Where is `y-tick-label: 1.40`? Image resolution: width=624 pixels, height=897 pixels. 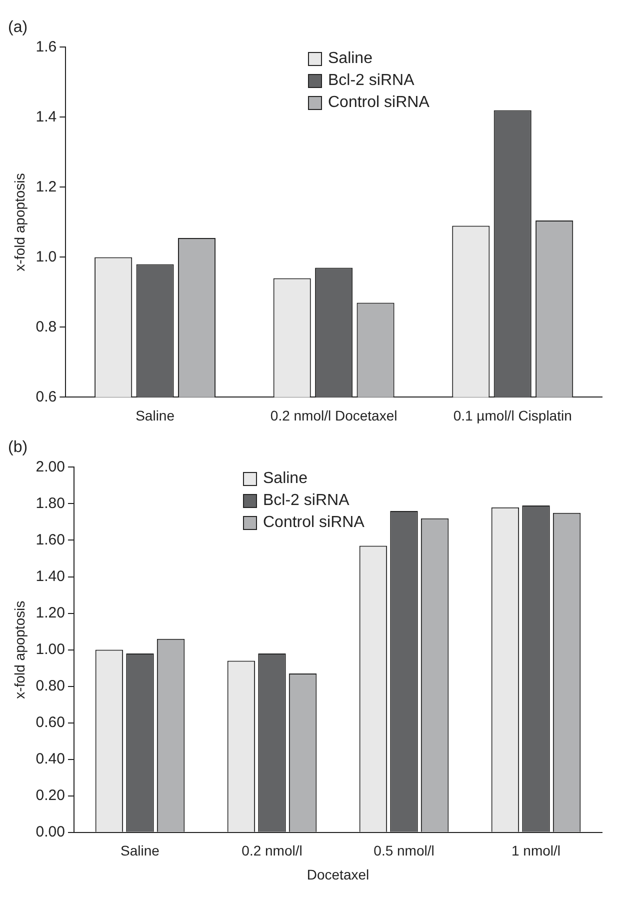
y-tick-label: 1.40 is located at coordinates (50, 576).